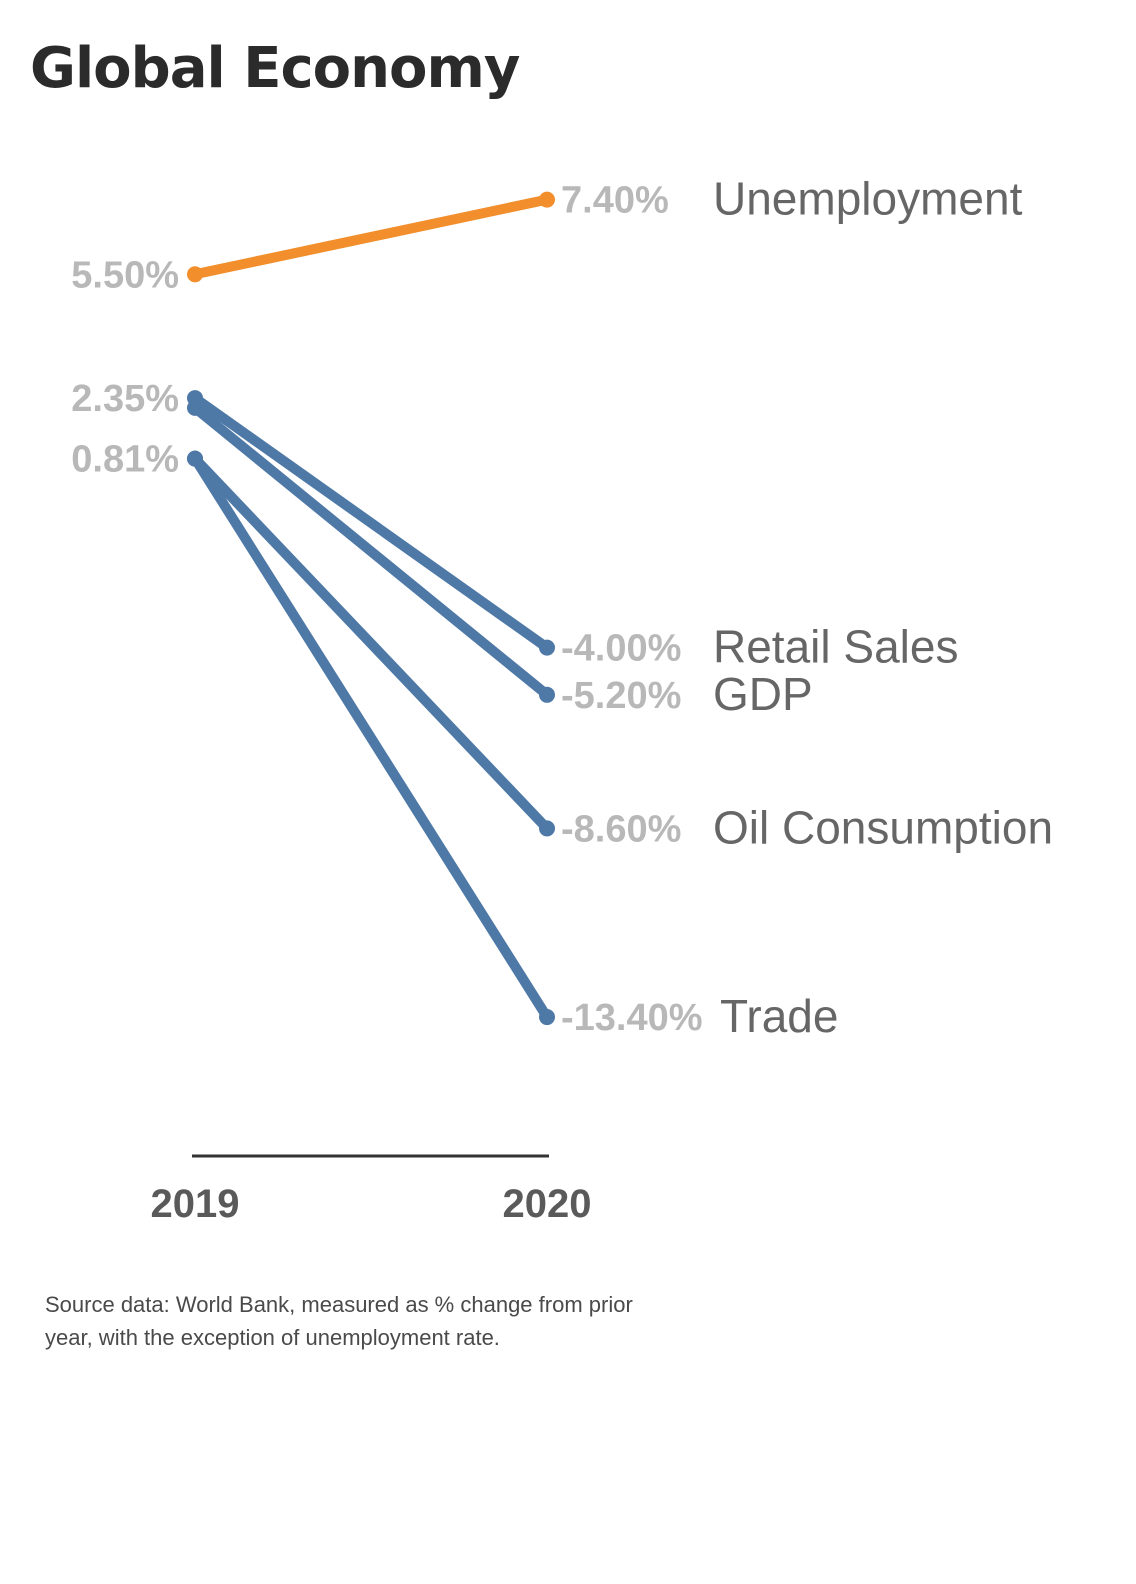 The width and height of the screenshot is (1136, 1584). I want to click on series-name-oil-consumption: Oil Consumption, so click(883, 827).